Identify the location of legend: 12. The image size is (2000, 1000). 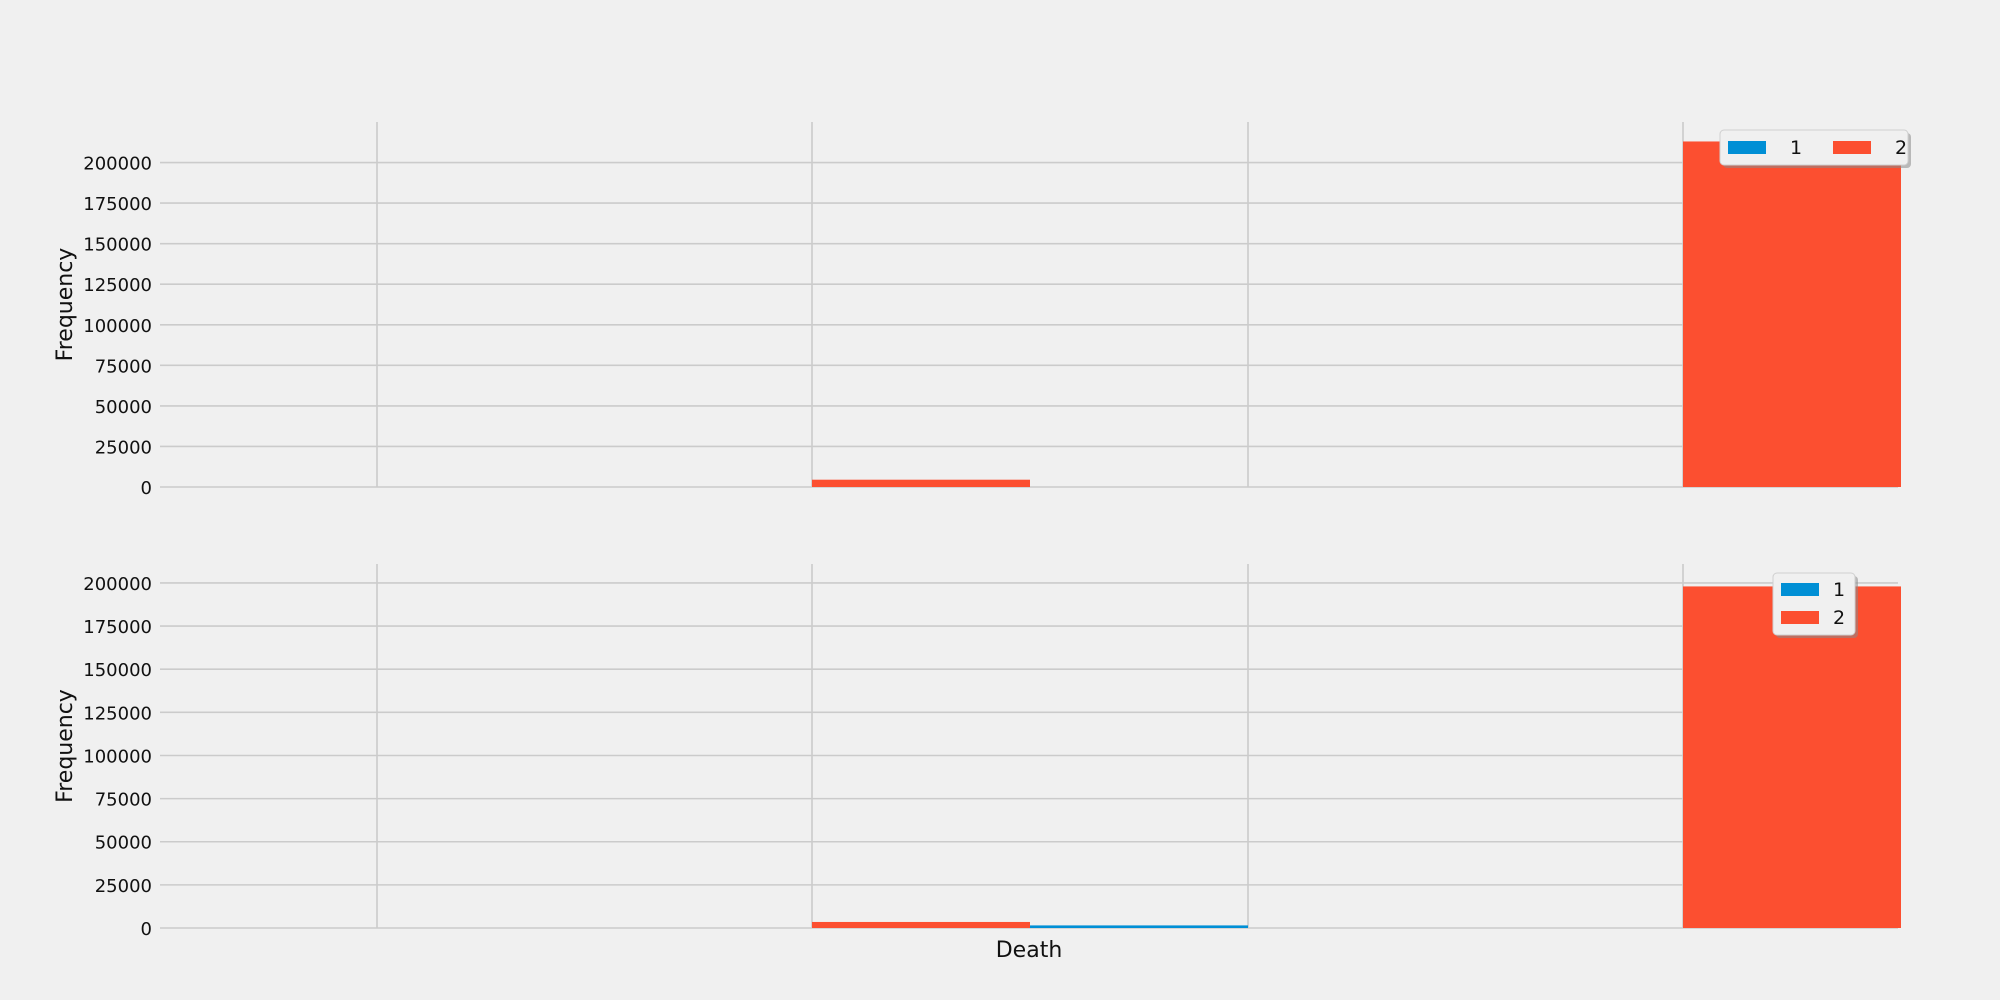
(1815, 605).